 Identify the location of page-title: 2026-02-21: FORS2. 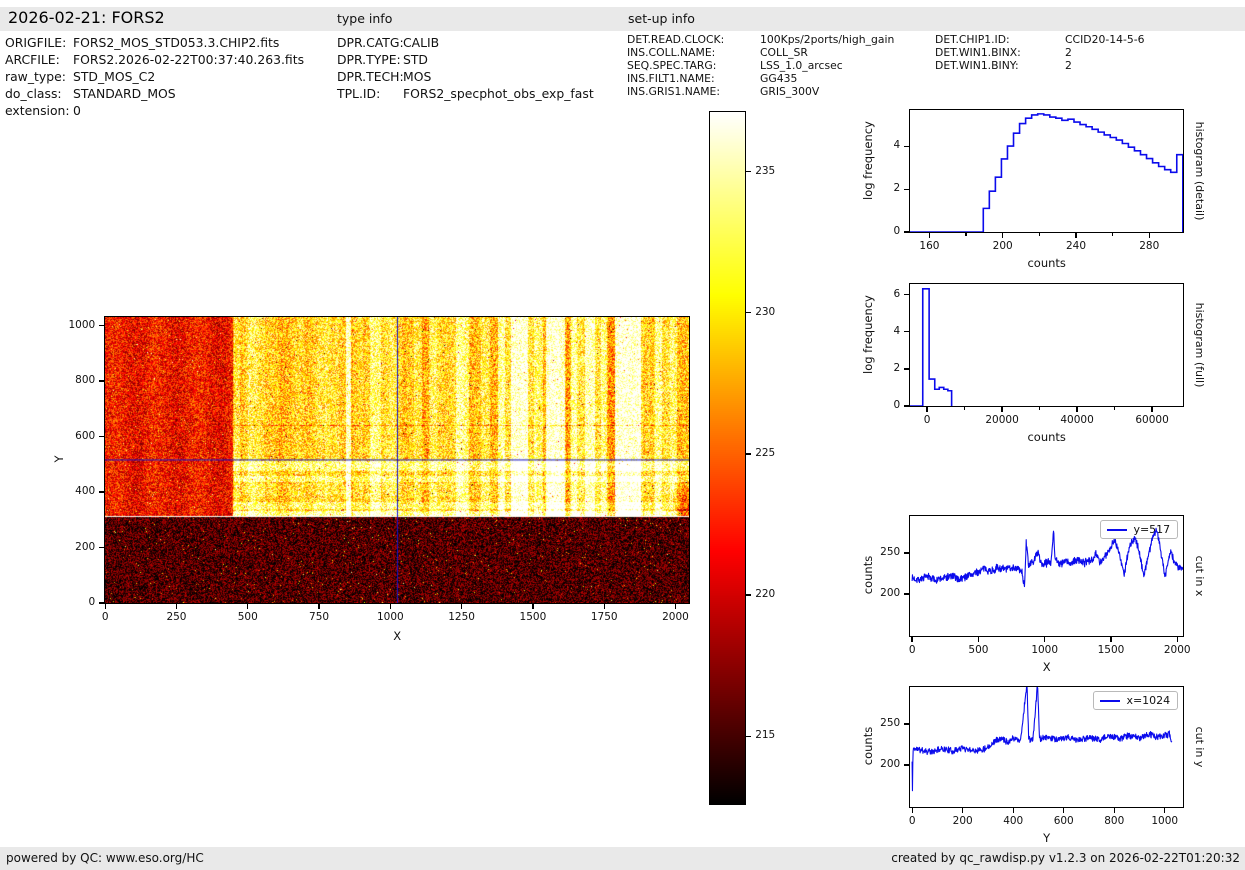
(86, 17).